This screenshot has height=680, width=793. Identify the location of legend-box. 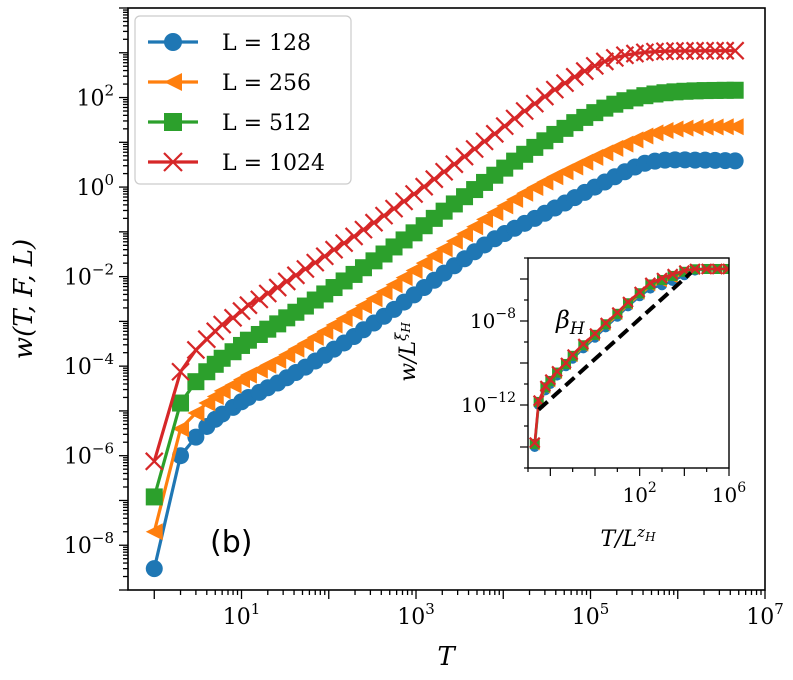
(243, 100).